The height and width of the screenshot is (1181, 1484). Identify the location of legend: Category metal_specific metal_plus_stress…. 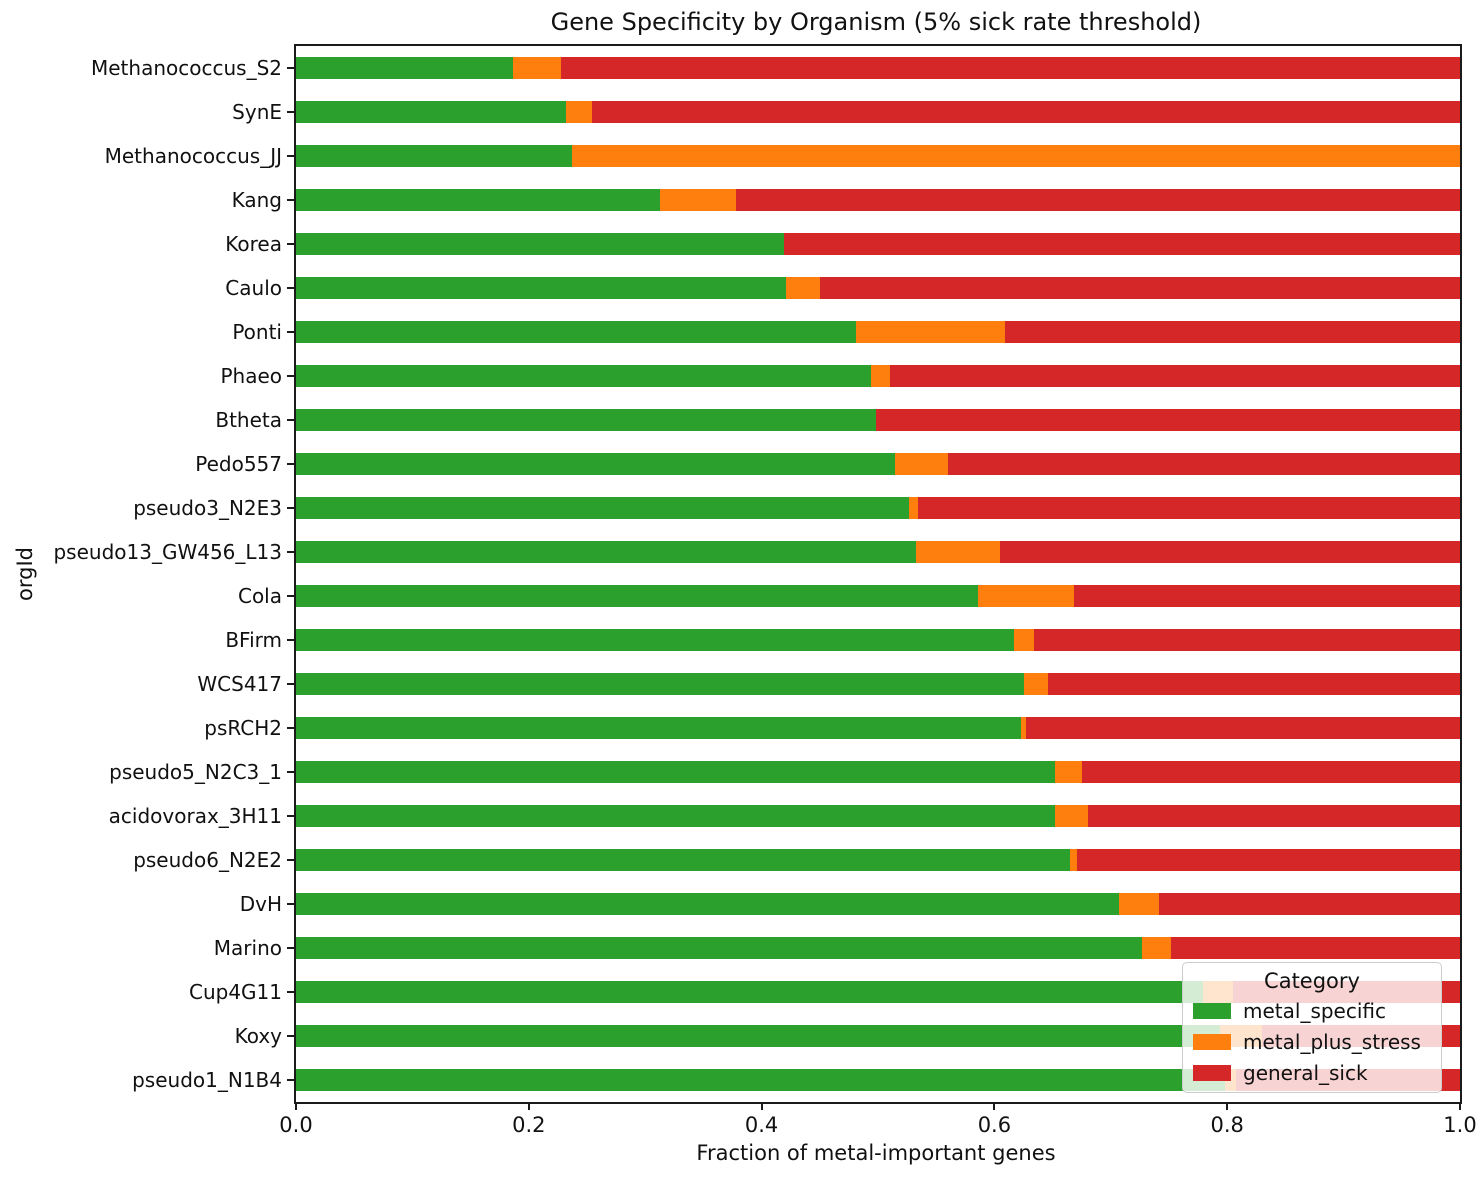
(1312, 1027).